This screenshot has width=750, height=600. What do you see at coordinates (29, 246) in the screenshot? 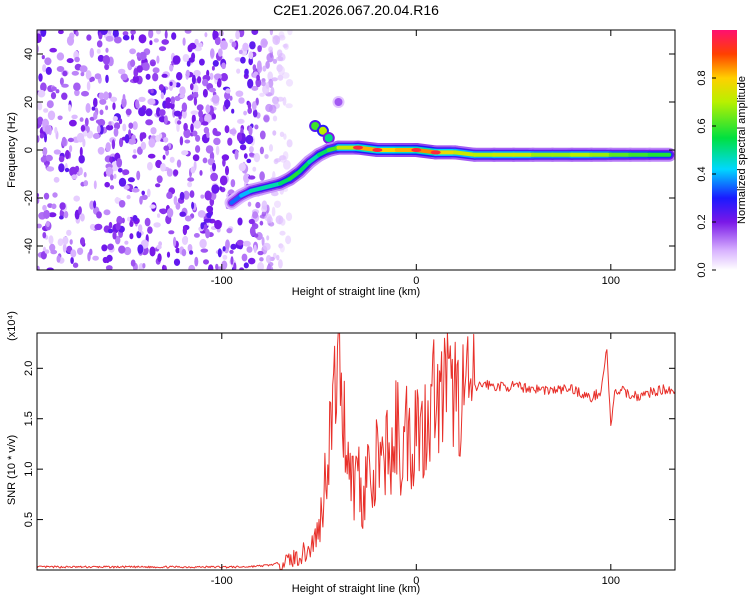
I see `y-tick-label: -40` at bounding box center [29, 246].